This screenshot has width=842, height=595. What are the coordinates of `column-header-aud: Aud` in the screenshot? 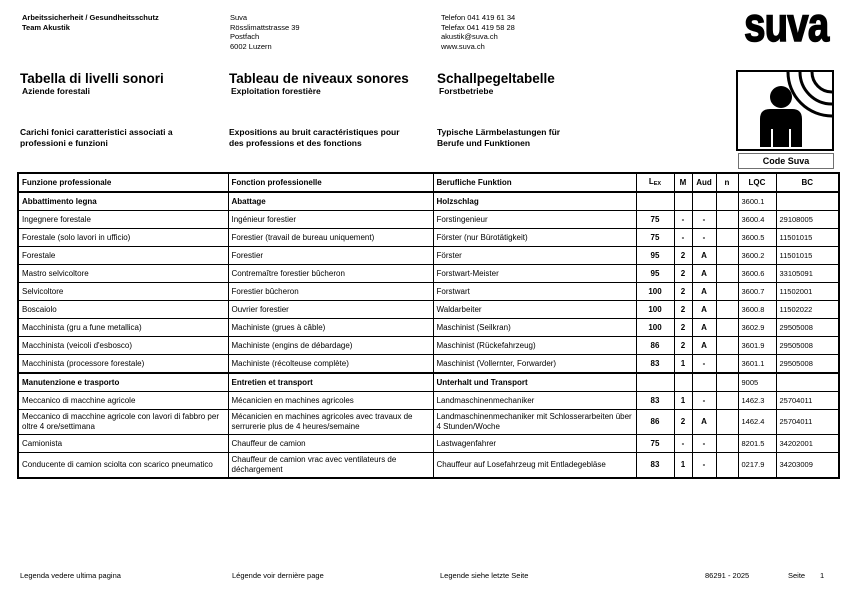 It's located at (704, 182).